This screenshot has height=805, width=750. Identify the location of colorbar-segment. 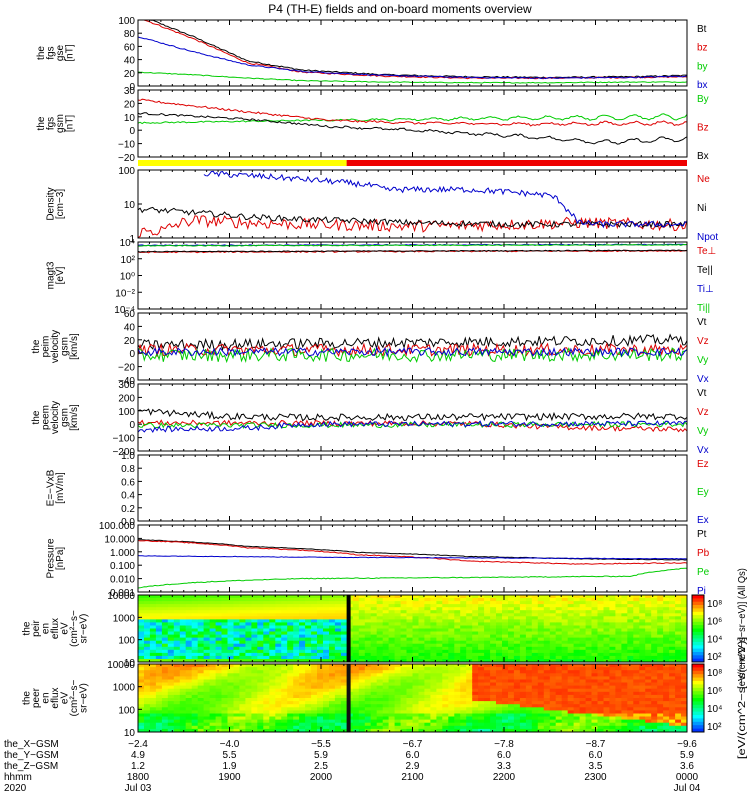
(698, 607).